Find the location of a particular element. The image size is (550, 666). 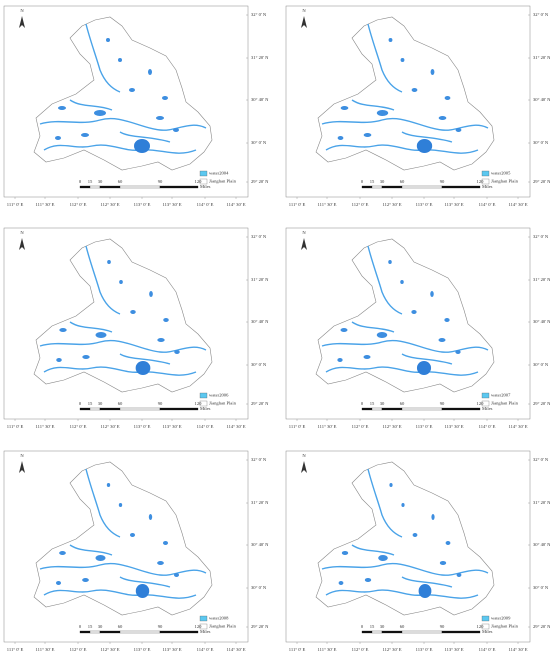

plain-outline is located at coordinates (123, 93).